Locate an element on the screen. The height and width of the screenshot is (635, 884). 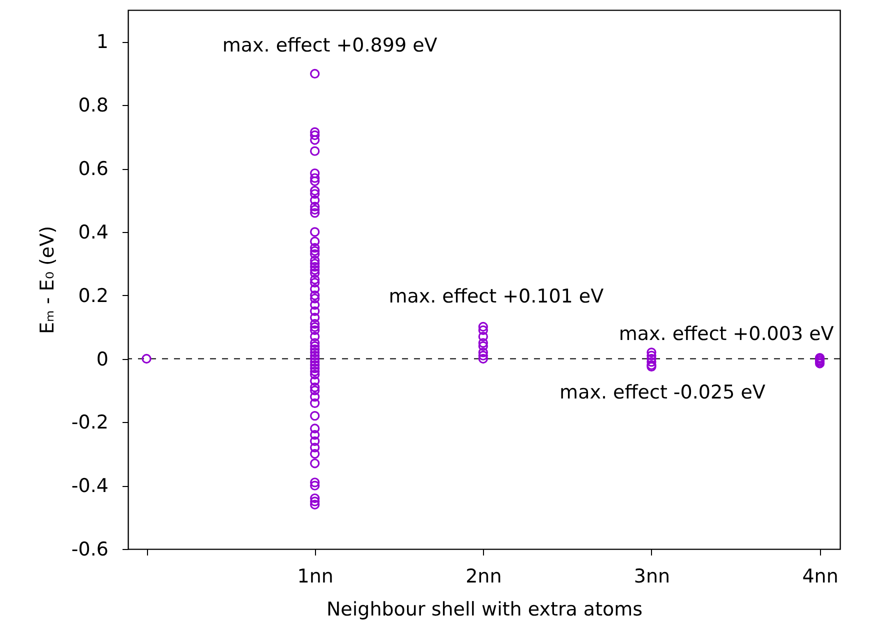
x-tick-label: 2nn is located at coordinates (484, 577).